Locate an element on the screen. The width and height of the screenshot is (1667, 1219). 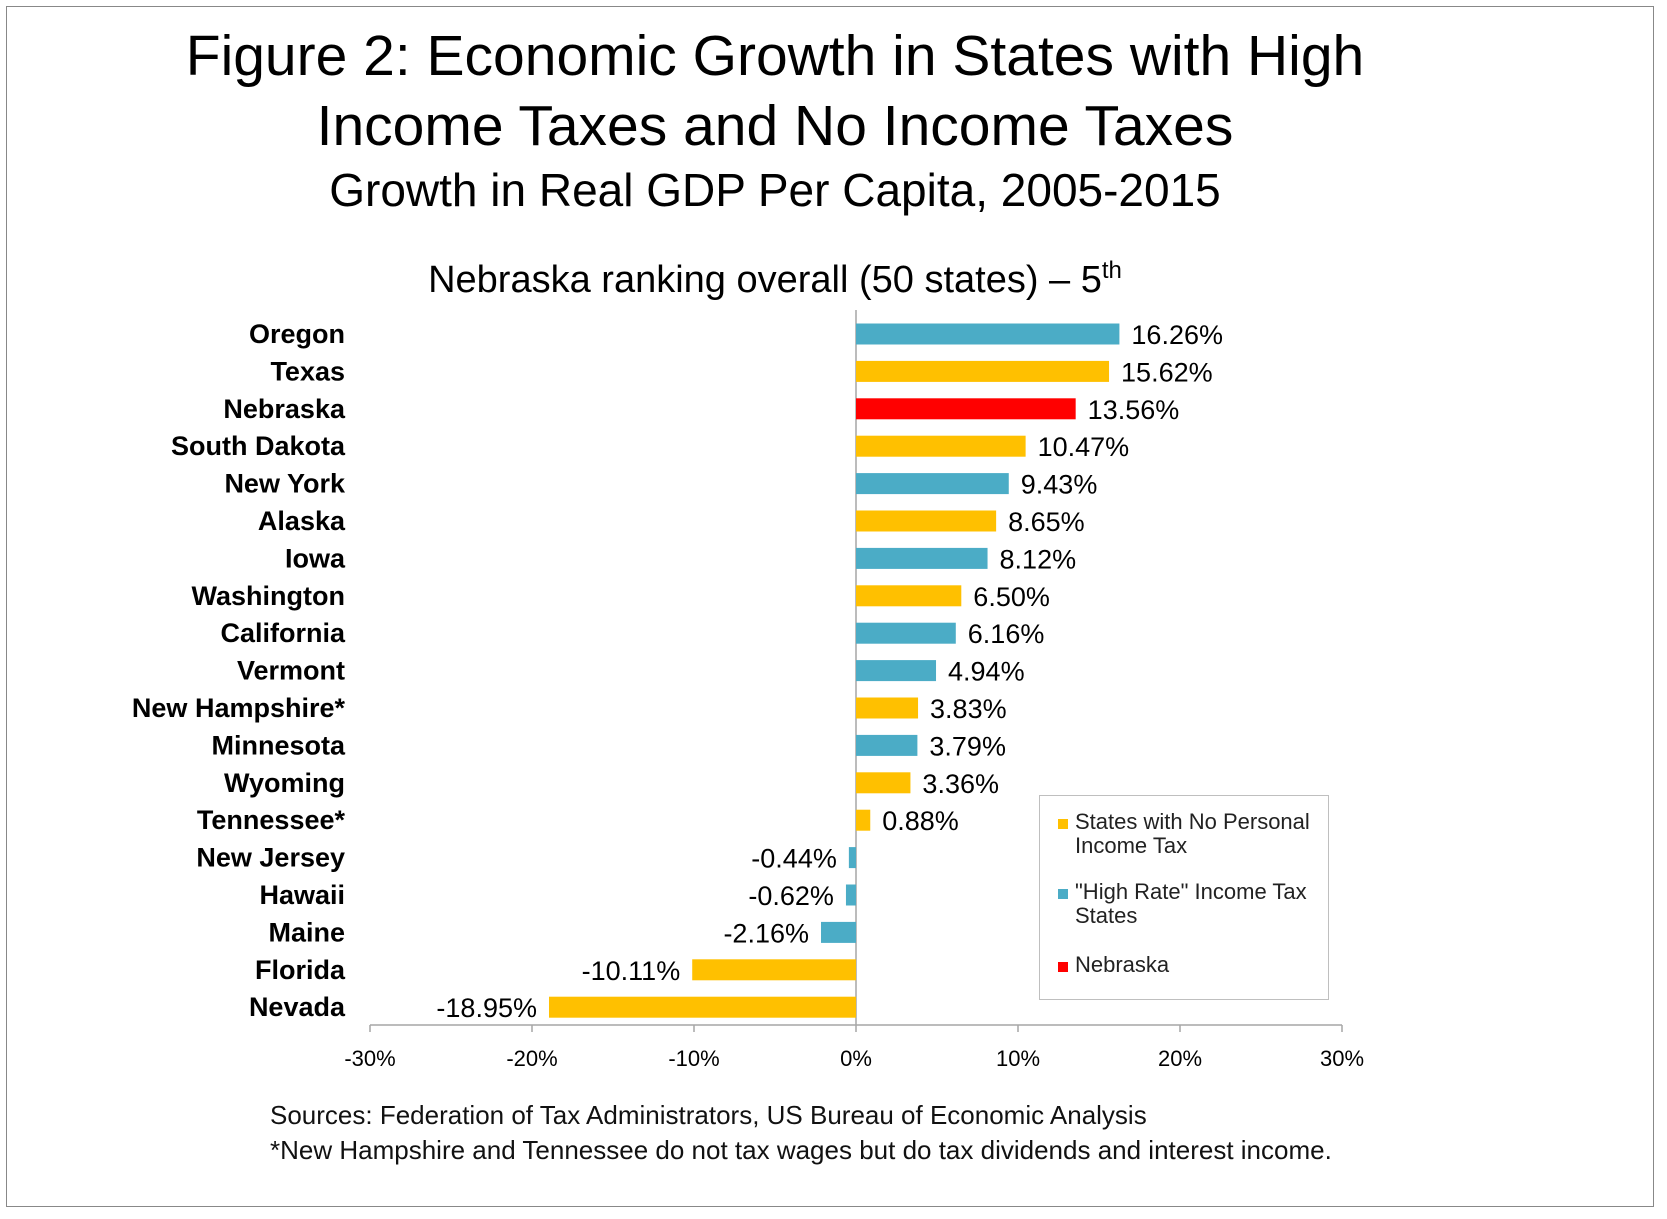
category-label: Florida is located at coordinates (300, 970).